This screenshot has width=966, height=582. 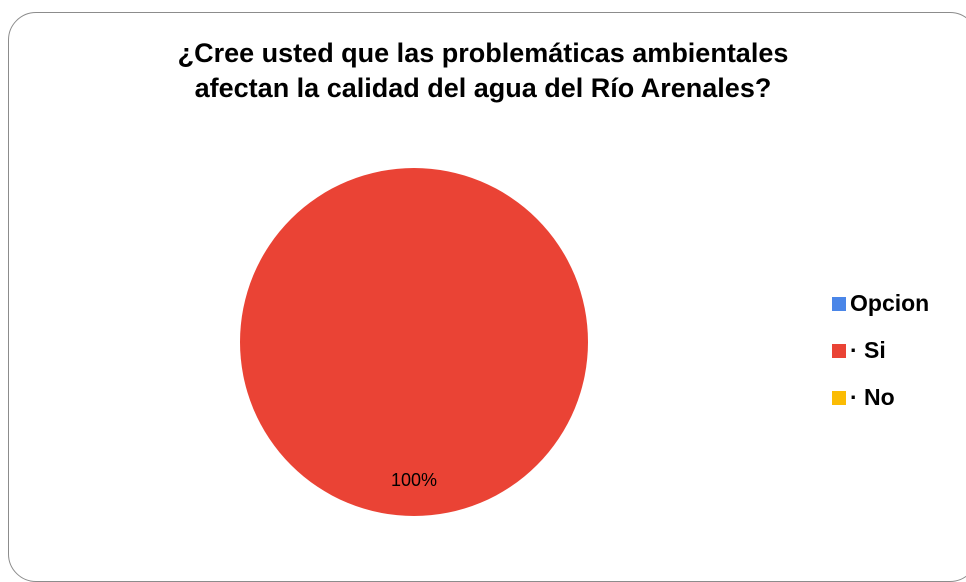 I want to click on legend-swatch-no, so click(x=839, y=397).